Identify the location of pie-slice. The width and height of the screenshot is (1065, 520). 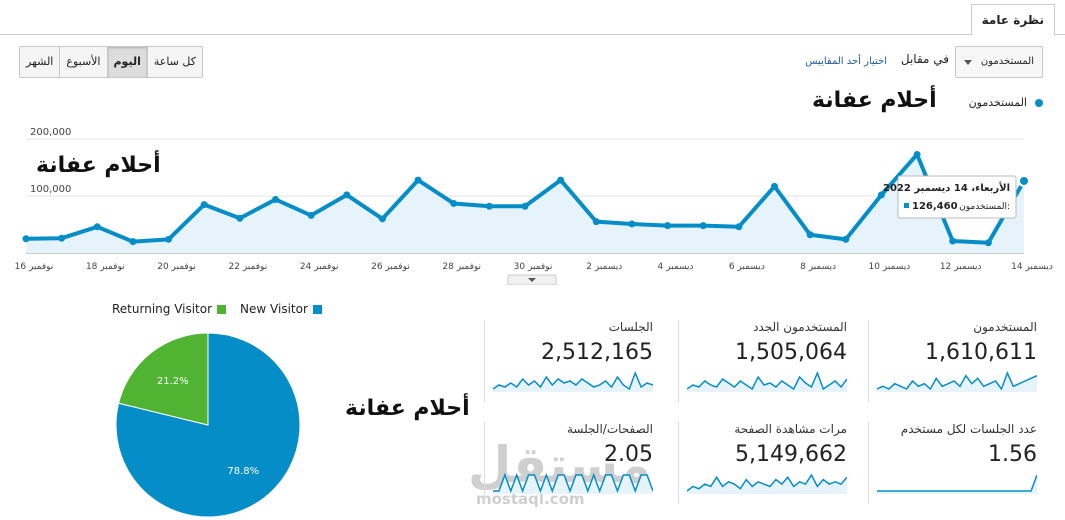
(163, 379).